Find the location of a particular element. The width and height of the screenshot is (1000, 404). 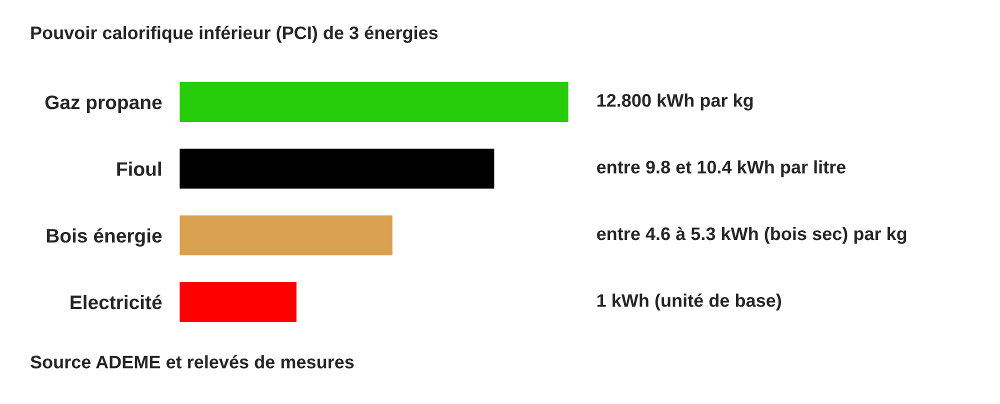

text: 12.800 kWh par kg is located at coordinates (675, 102).